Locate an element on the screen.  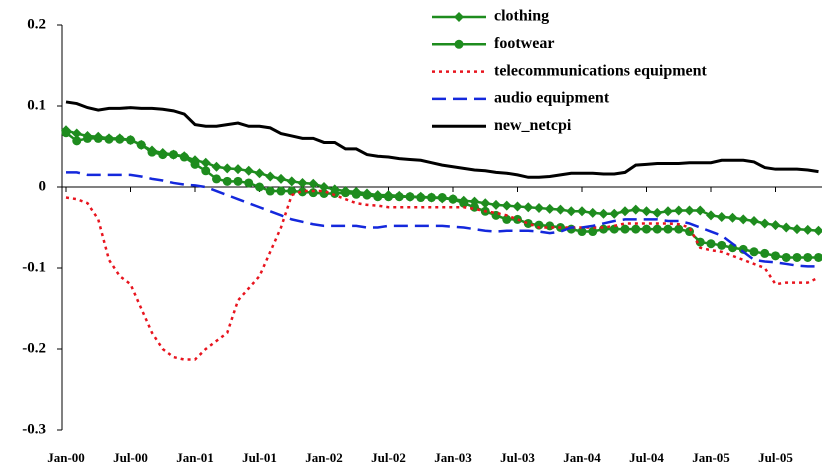
y-tick-label: -0.2 is located at coordinates (34, 348).